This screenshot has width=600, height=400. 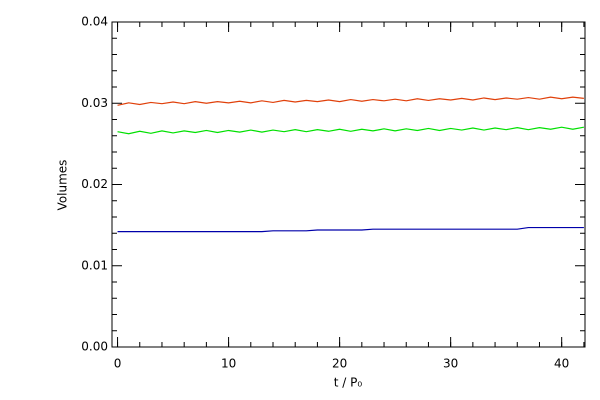 What do you see at coordinates (228, 364) in the screenshot?
I see `x-tick-label: 10` at bounding box center [228, 364].